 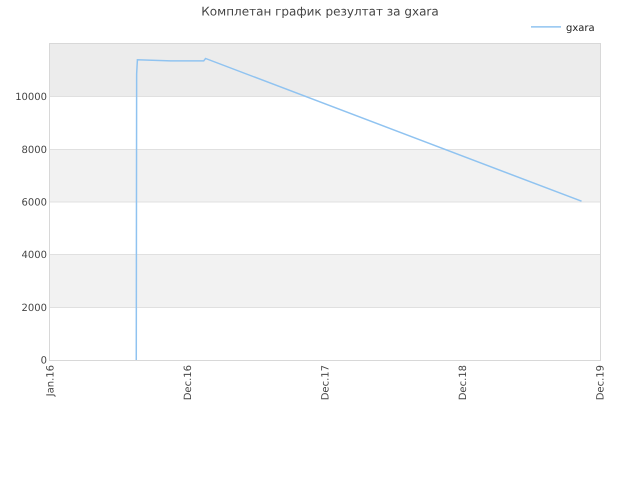 What do you see at coordinates (188, 382) in the screenshot?
I see `x-tick-label: Dec.16` at bounding box center [188, 382].